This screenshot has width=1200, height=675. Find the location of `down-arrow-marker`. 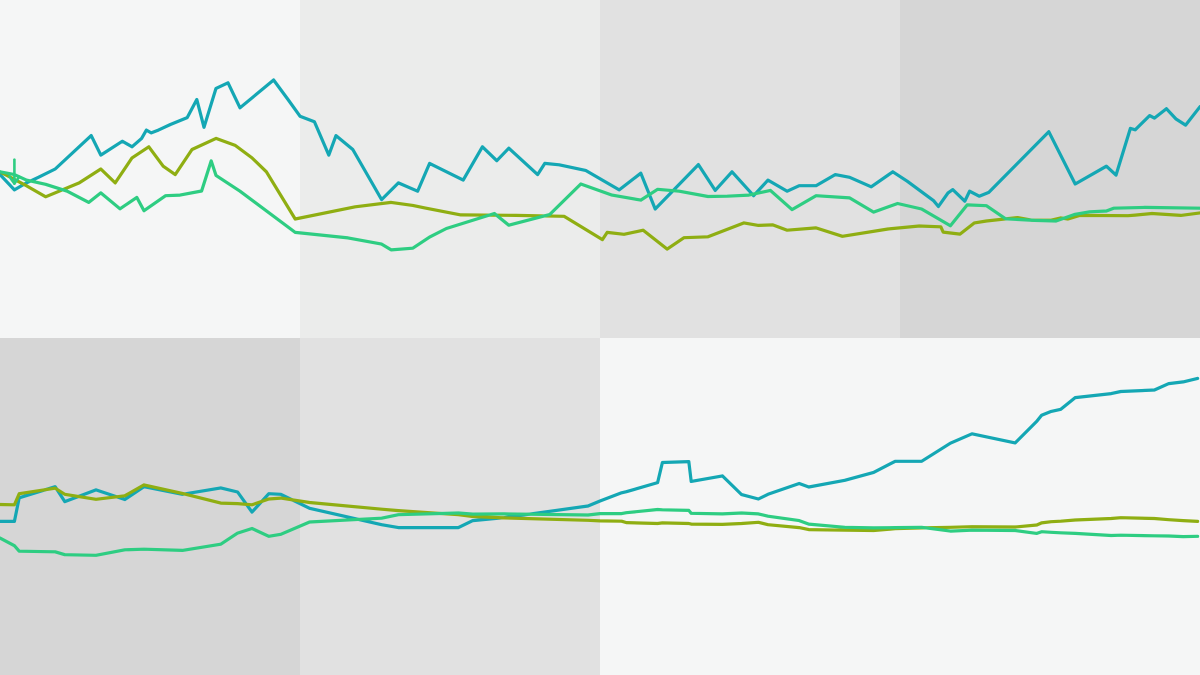

down-arrow-marker is located at coordinates (14, 171).